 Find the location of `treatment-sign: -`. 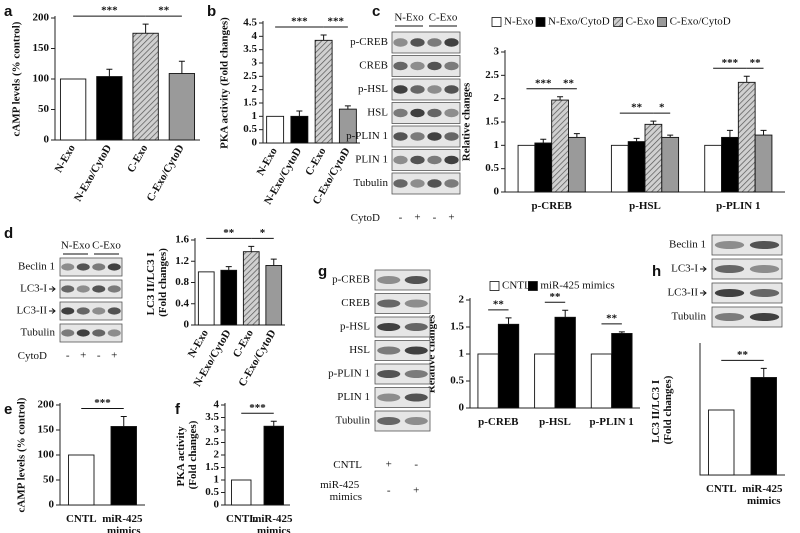

treatment-sign: - is located at coordinates (435, 218).